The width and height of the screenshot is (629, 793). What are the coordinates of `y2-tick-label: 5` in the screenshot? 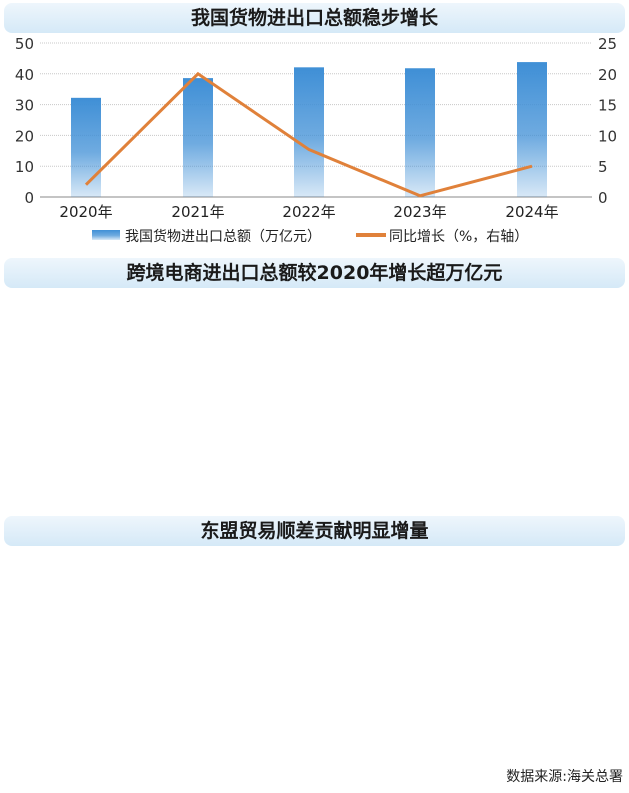 It's located at (603, 167).